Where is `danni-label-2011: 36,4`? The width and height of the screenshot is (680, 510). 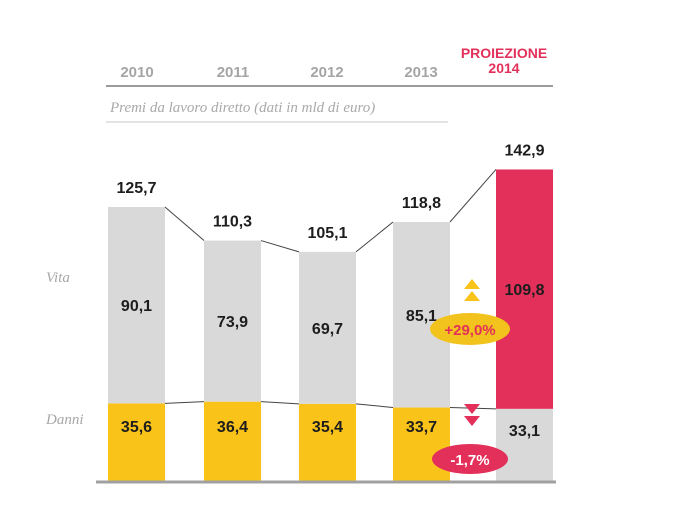 danni-label-2011: 36,4 is located at coordinates (232, 427).